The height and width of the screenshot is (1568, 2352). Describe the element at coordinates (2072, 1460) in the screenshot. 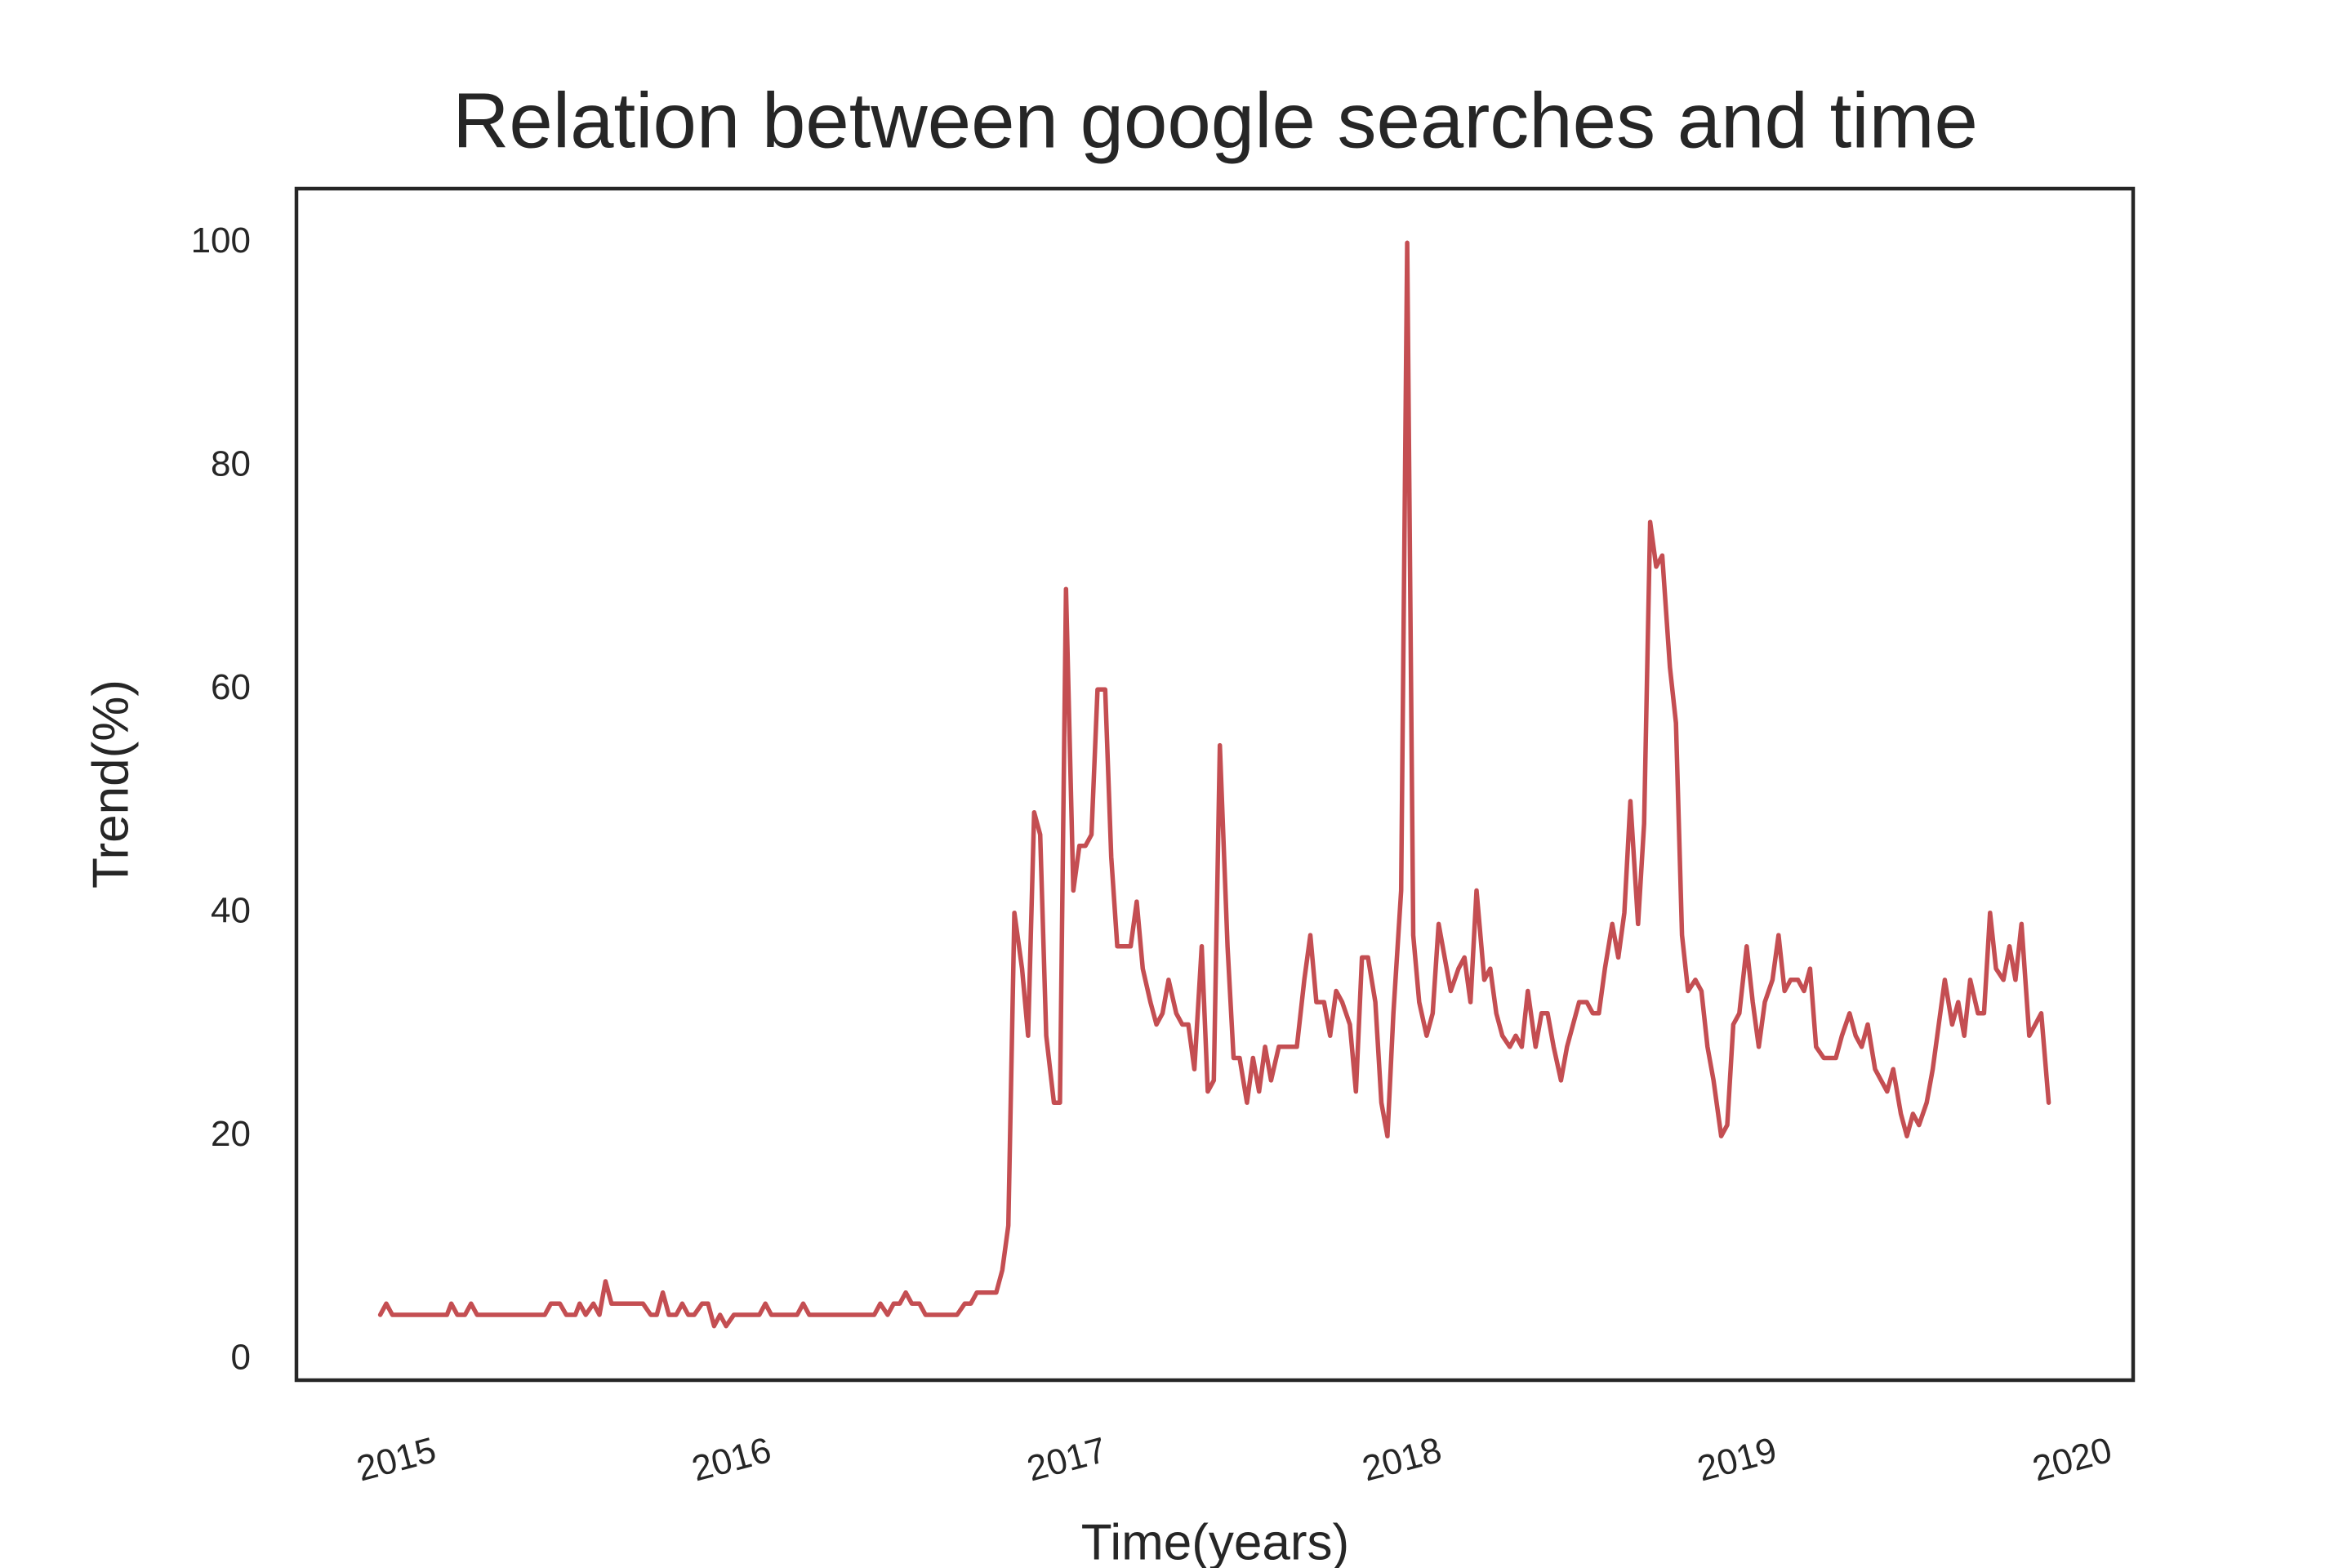

I see `x-tick-label: 2020` at that location.